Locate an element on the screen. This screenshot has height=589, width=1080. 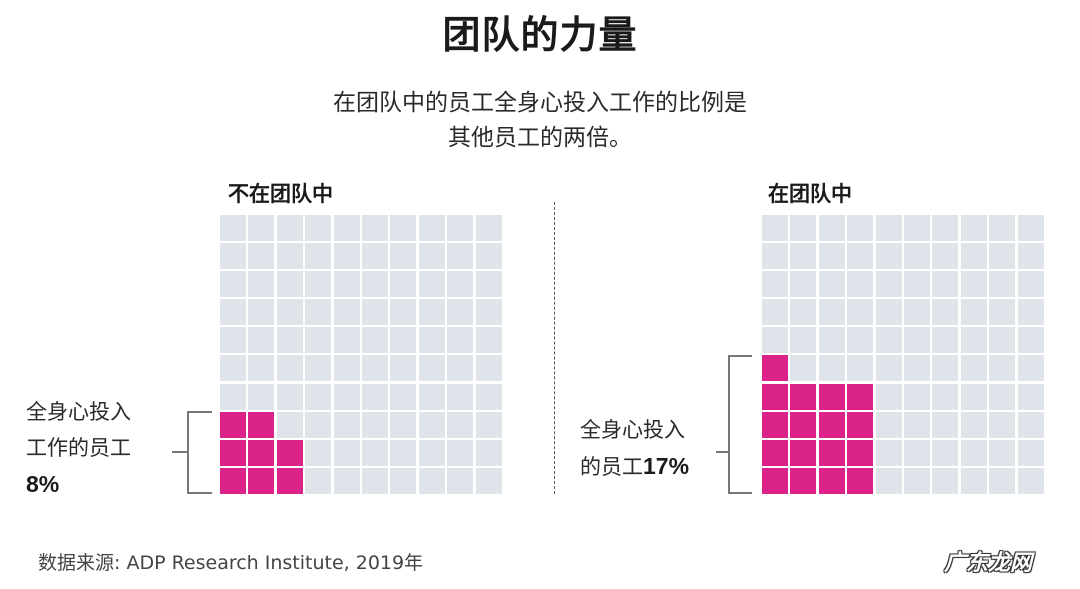
bracket-left-pointer is located at coordinates (179, 452).